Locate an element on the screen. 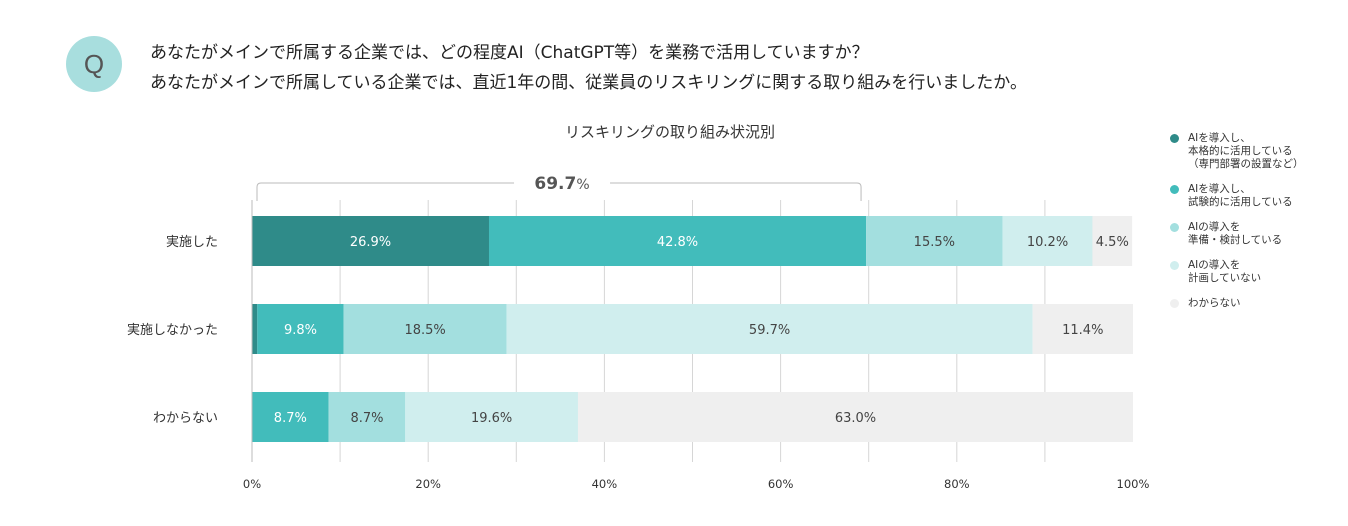 This screenshot has height=526, width=1348. annotation-value: 69.7 is located at coordinates (555, 184).